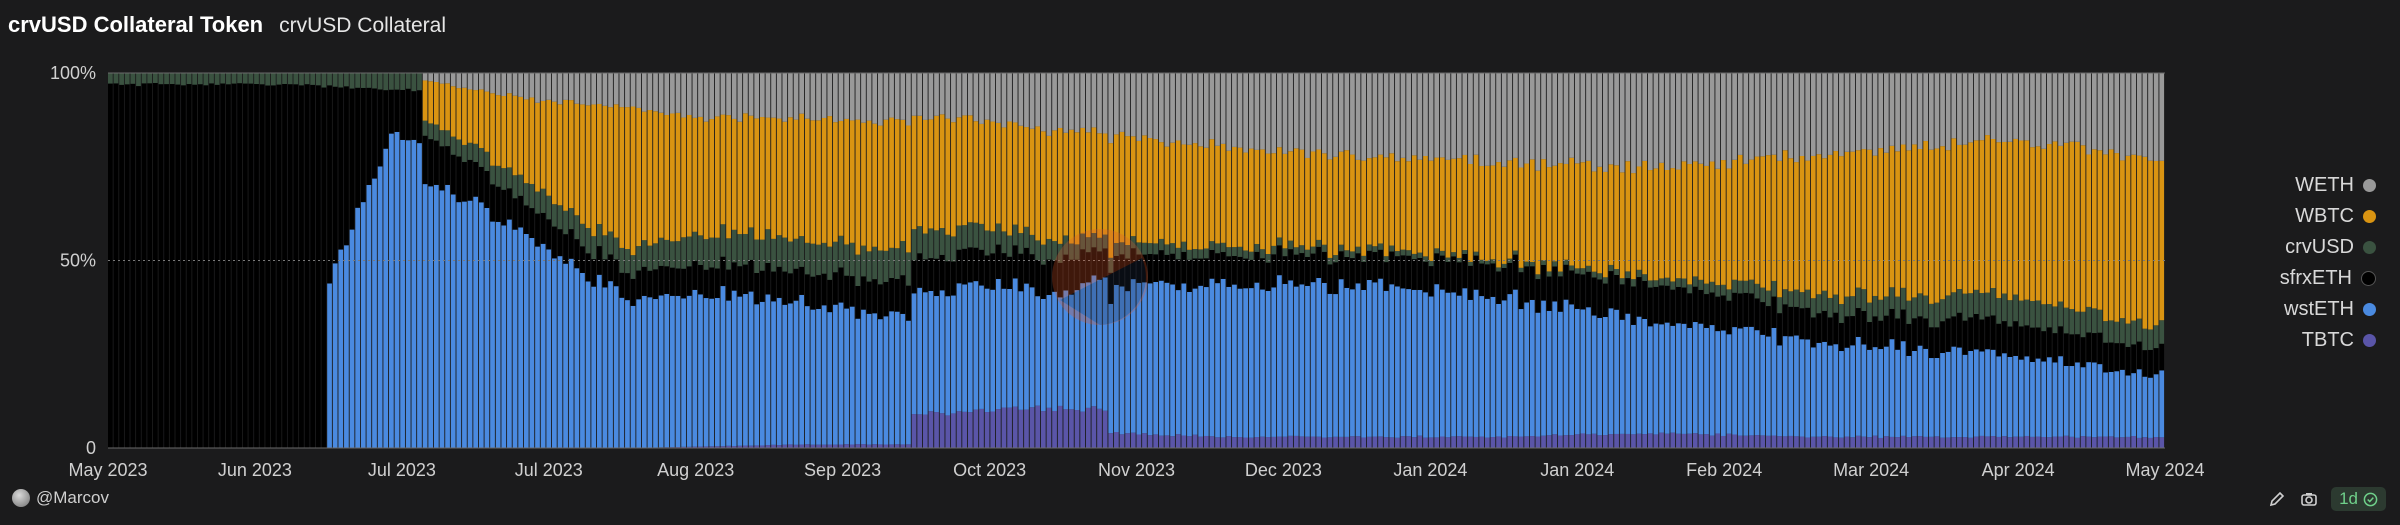 The height and width of the screenshot is (525, 2400). Describe the element at coordinates (2301, 247) in the screenshot. I see `legend-item-crvusd: crvUSD` at that location.